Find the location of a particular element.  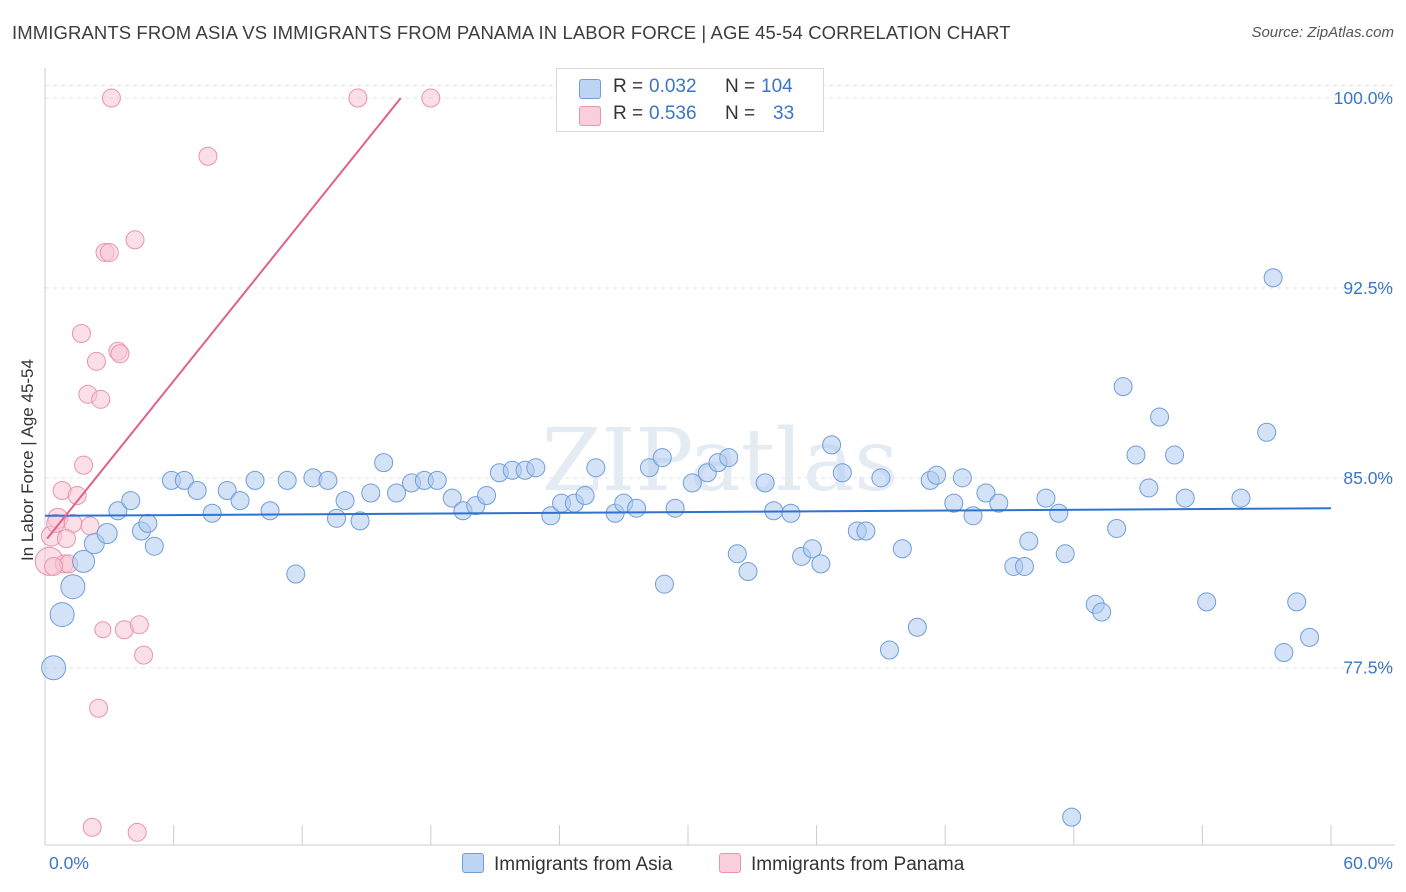

legend-n-value: 33 is located at coordinates (784, 113).